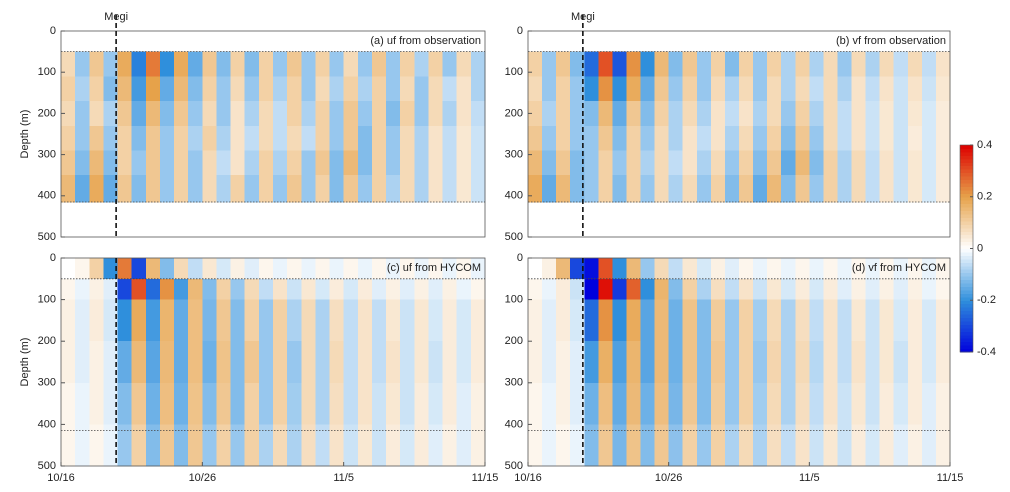 The width and height of the screenshot is (1010, 492). I want to click on x-tick-label: 11/5, so click(809, 478).